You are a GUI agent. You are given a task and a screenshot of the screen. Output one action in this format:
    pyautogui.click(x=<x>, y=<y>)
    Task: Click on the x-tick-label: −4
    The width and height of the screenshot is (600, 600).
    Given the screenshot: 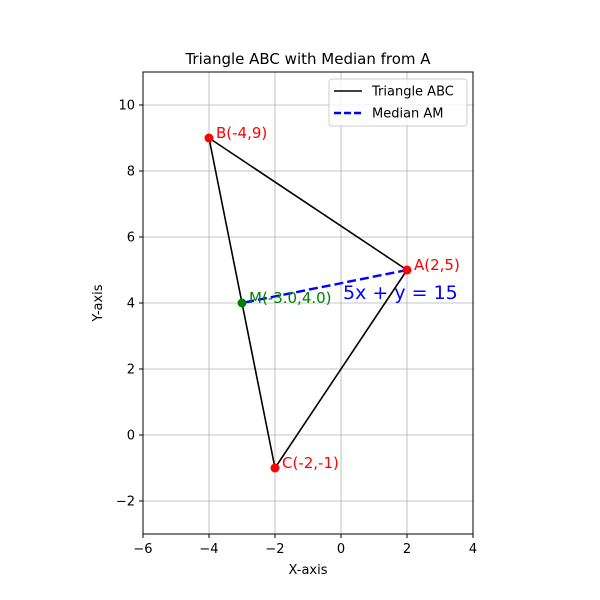 What is the action you would take?
    pyautogui.click(x=208, y=549)
    